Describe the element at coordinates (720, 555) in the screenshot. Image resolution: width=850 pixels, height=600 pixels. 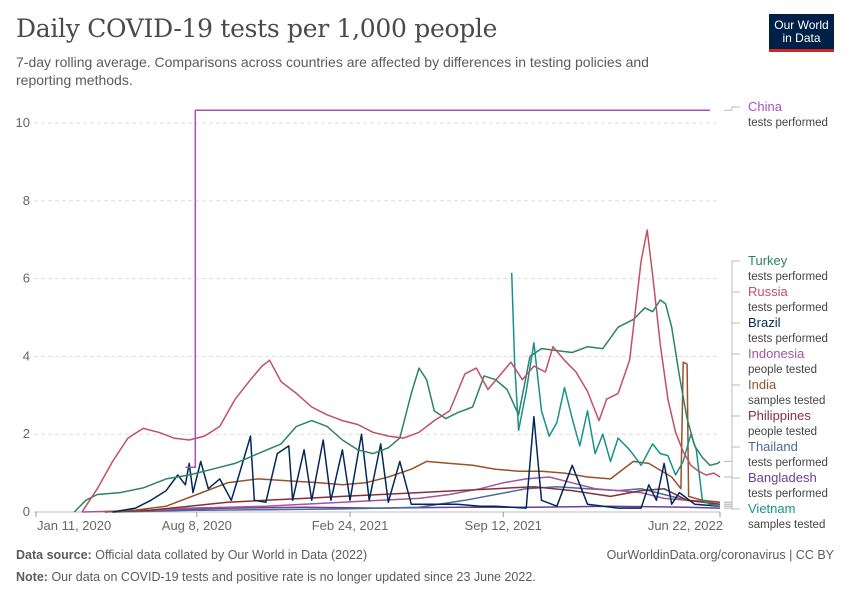
I see `footer-link: OurWorldinData.org/coronavirus | CC BY` at that location.